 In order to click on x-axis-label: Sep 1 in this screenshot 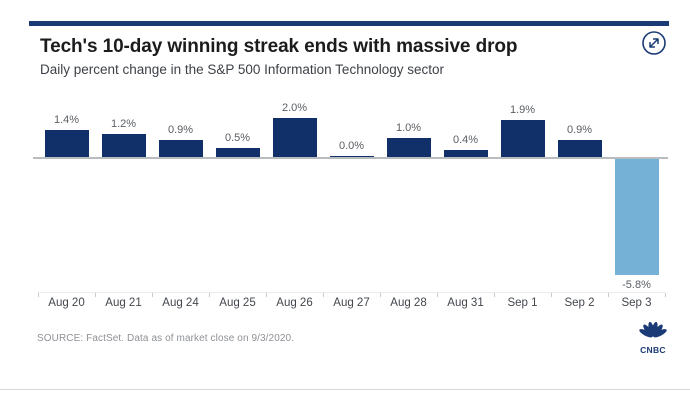, I will do `click(522, 303)`.